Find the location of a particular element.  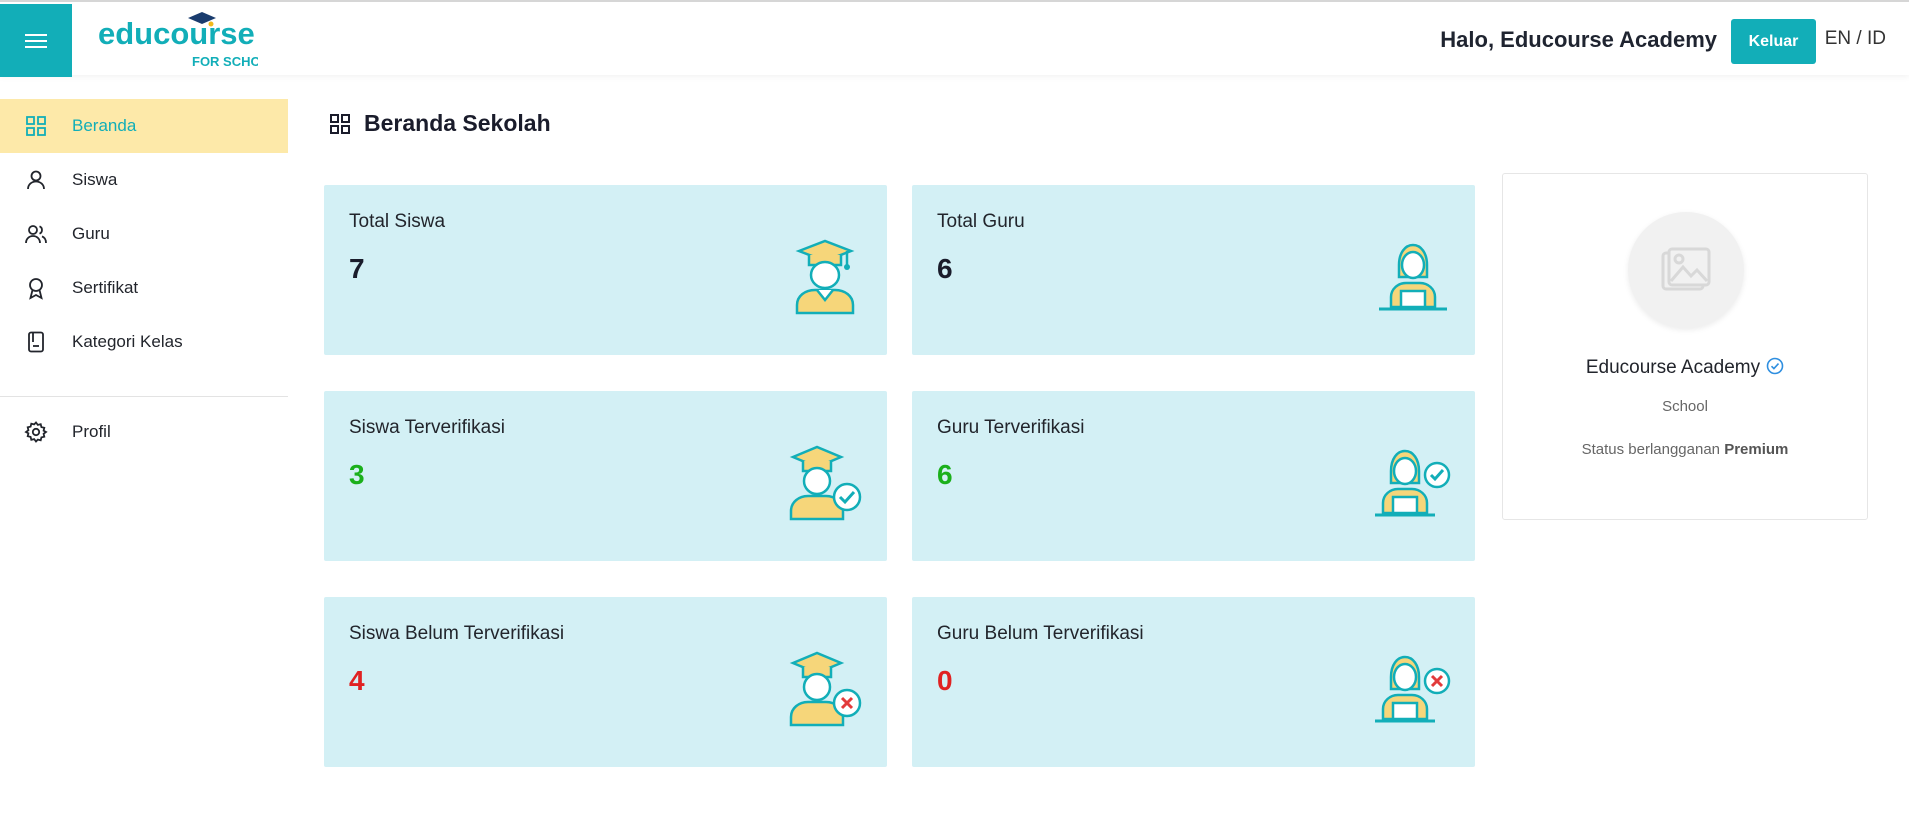

image-placeholder-icon is located at coordinates (1686, 269).